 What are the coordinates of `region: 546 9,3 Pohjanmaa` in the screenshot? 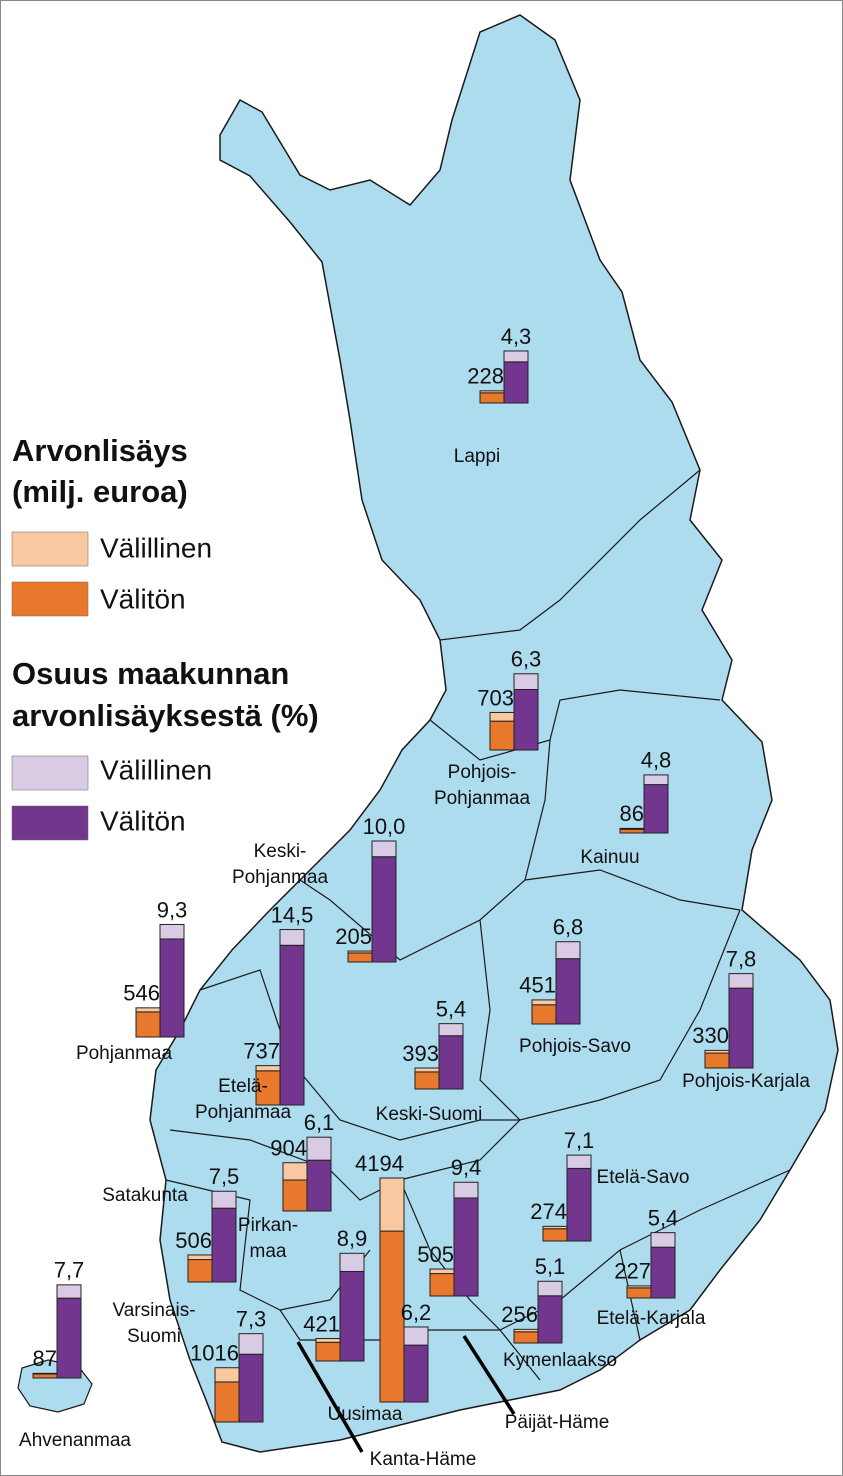 It's located at (131, 980).